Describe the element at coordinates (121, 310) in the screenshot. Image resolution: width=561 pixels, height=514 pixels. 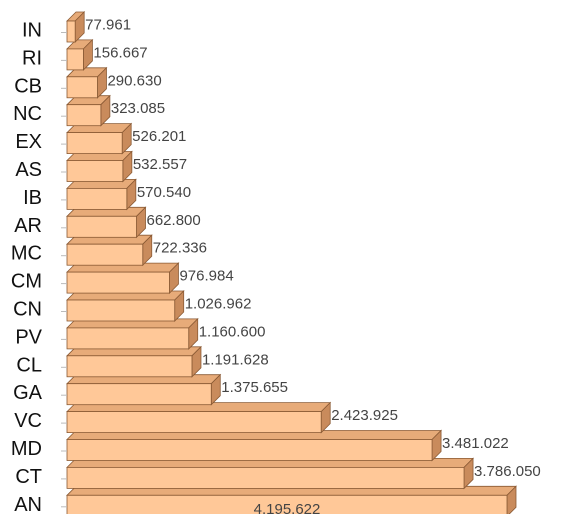
I see `bar-front-cn` at that location.